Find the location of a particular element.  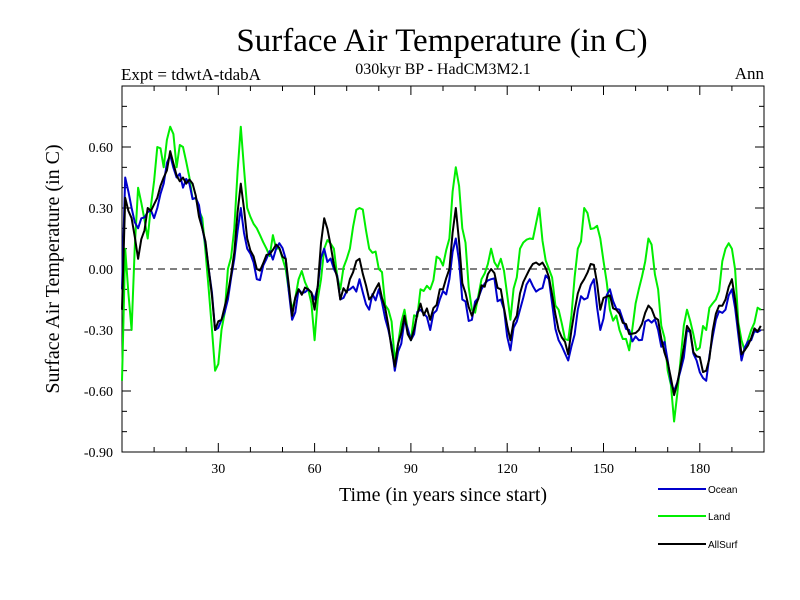

chart-subtitle: 030kyr BP - HadCM3M2.1 is located at coordinates (442, 69).